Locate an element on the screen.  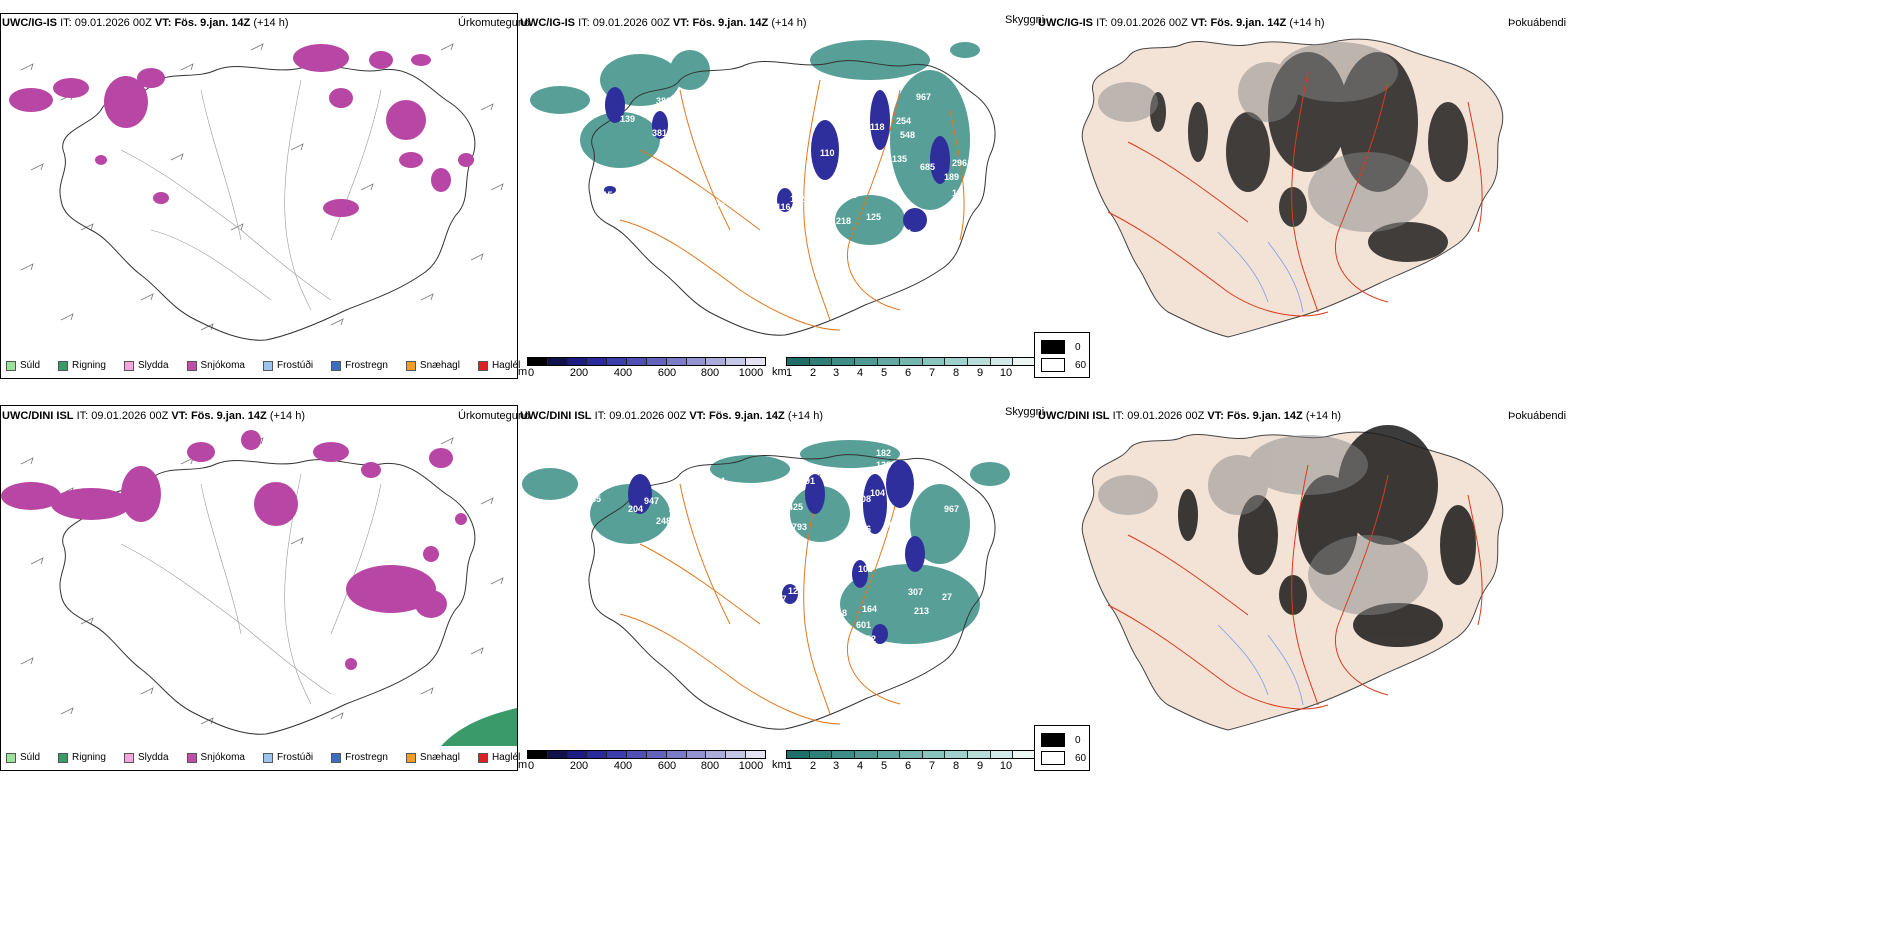
map-label: 182 is located at coordinates (883, 453).